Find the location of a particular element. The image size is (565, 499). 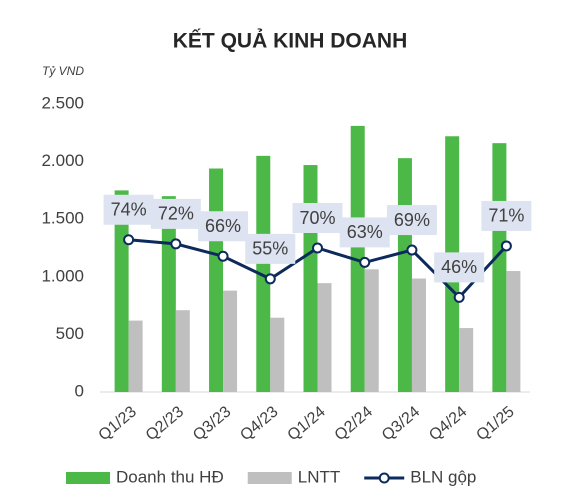

y-tick-label: 2.500 is located at coordinates (62, 102).